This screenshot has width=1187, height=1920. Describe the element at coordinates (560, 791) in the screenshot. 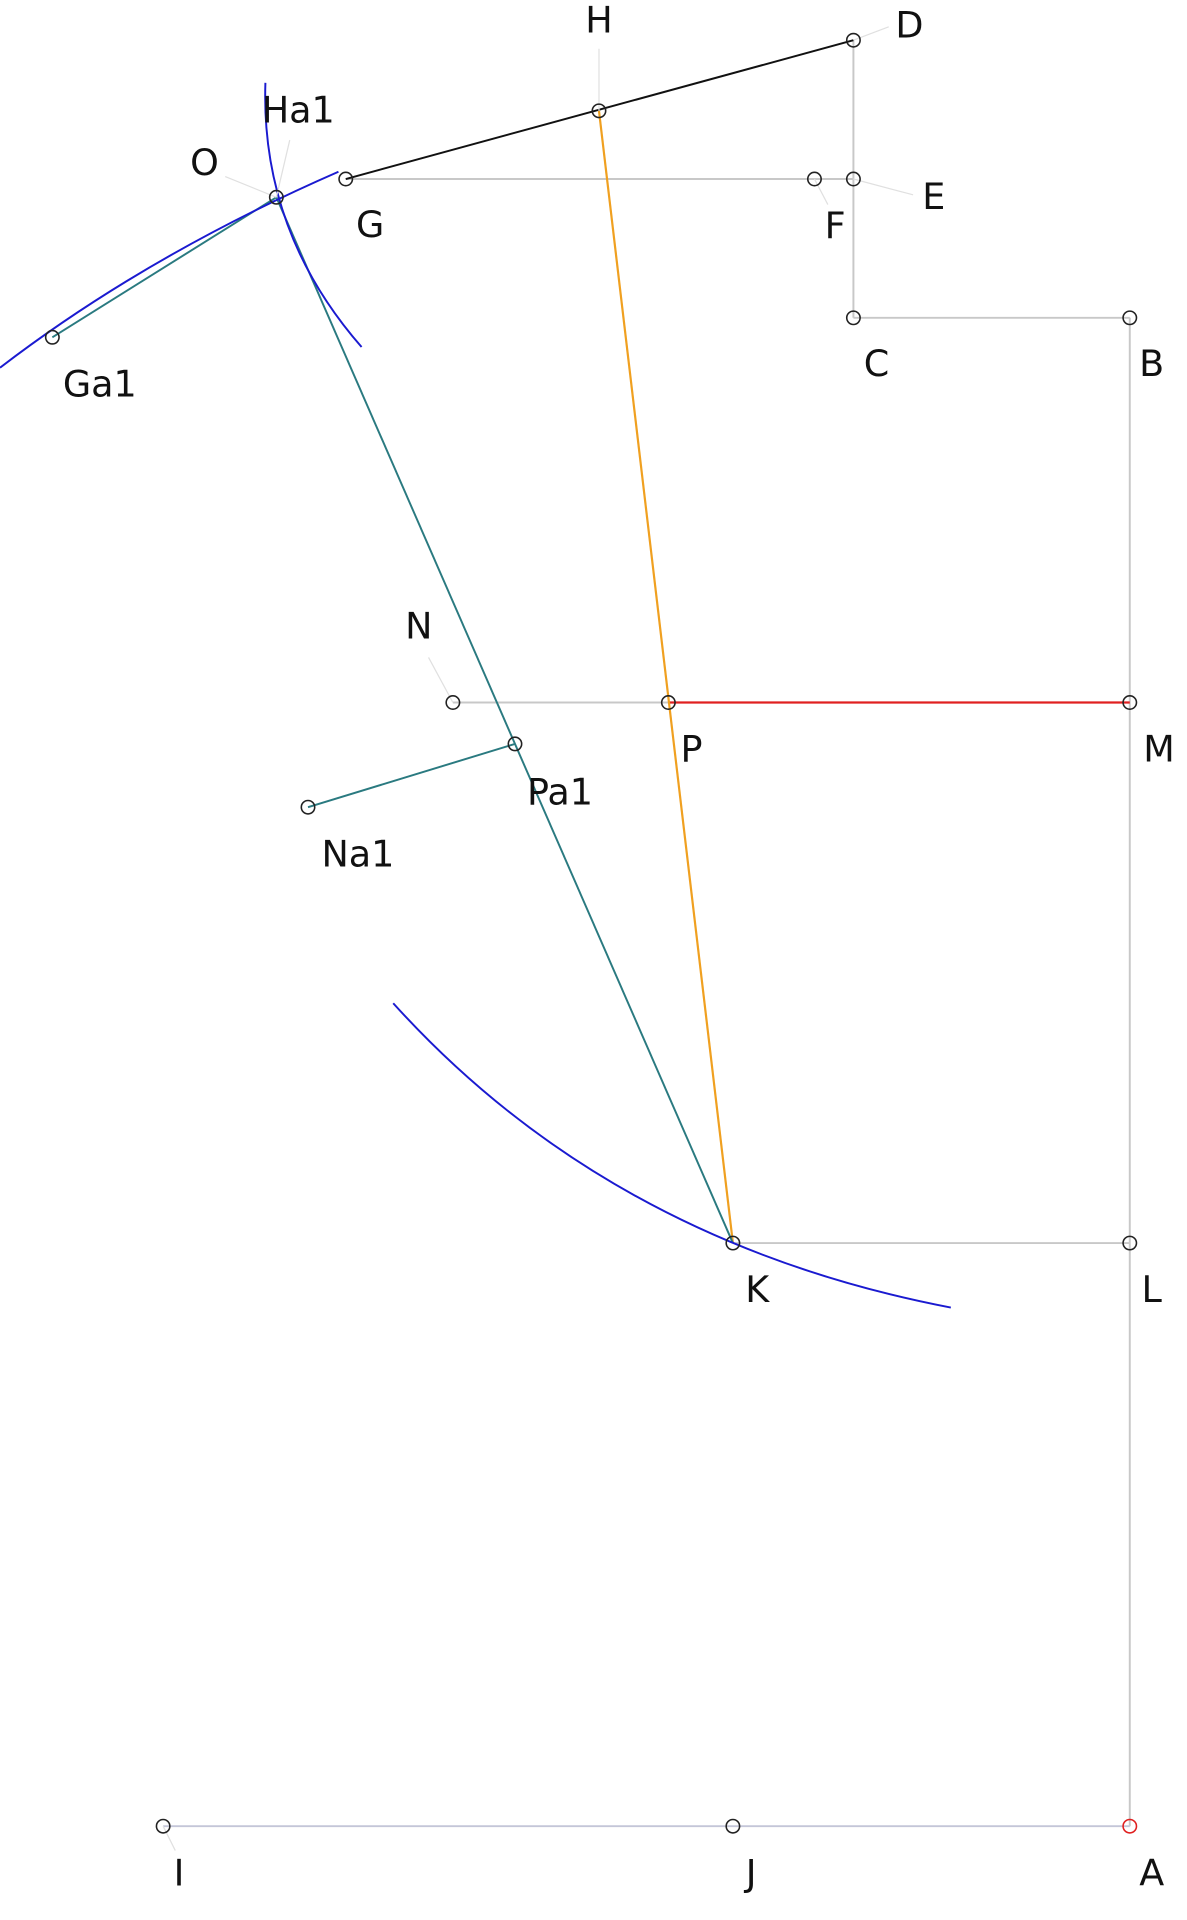

I see `point-label: Pa1` at that location.